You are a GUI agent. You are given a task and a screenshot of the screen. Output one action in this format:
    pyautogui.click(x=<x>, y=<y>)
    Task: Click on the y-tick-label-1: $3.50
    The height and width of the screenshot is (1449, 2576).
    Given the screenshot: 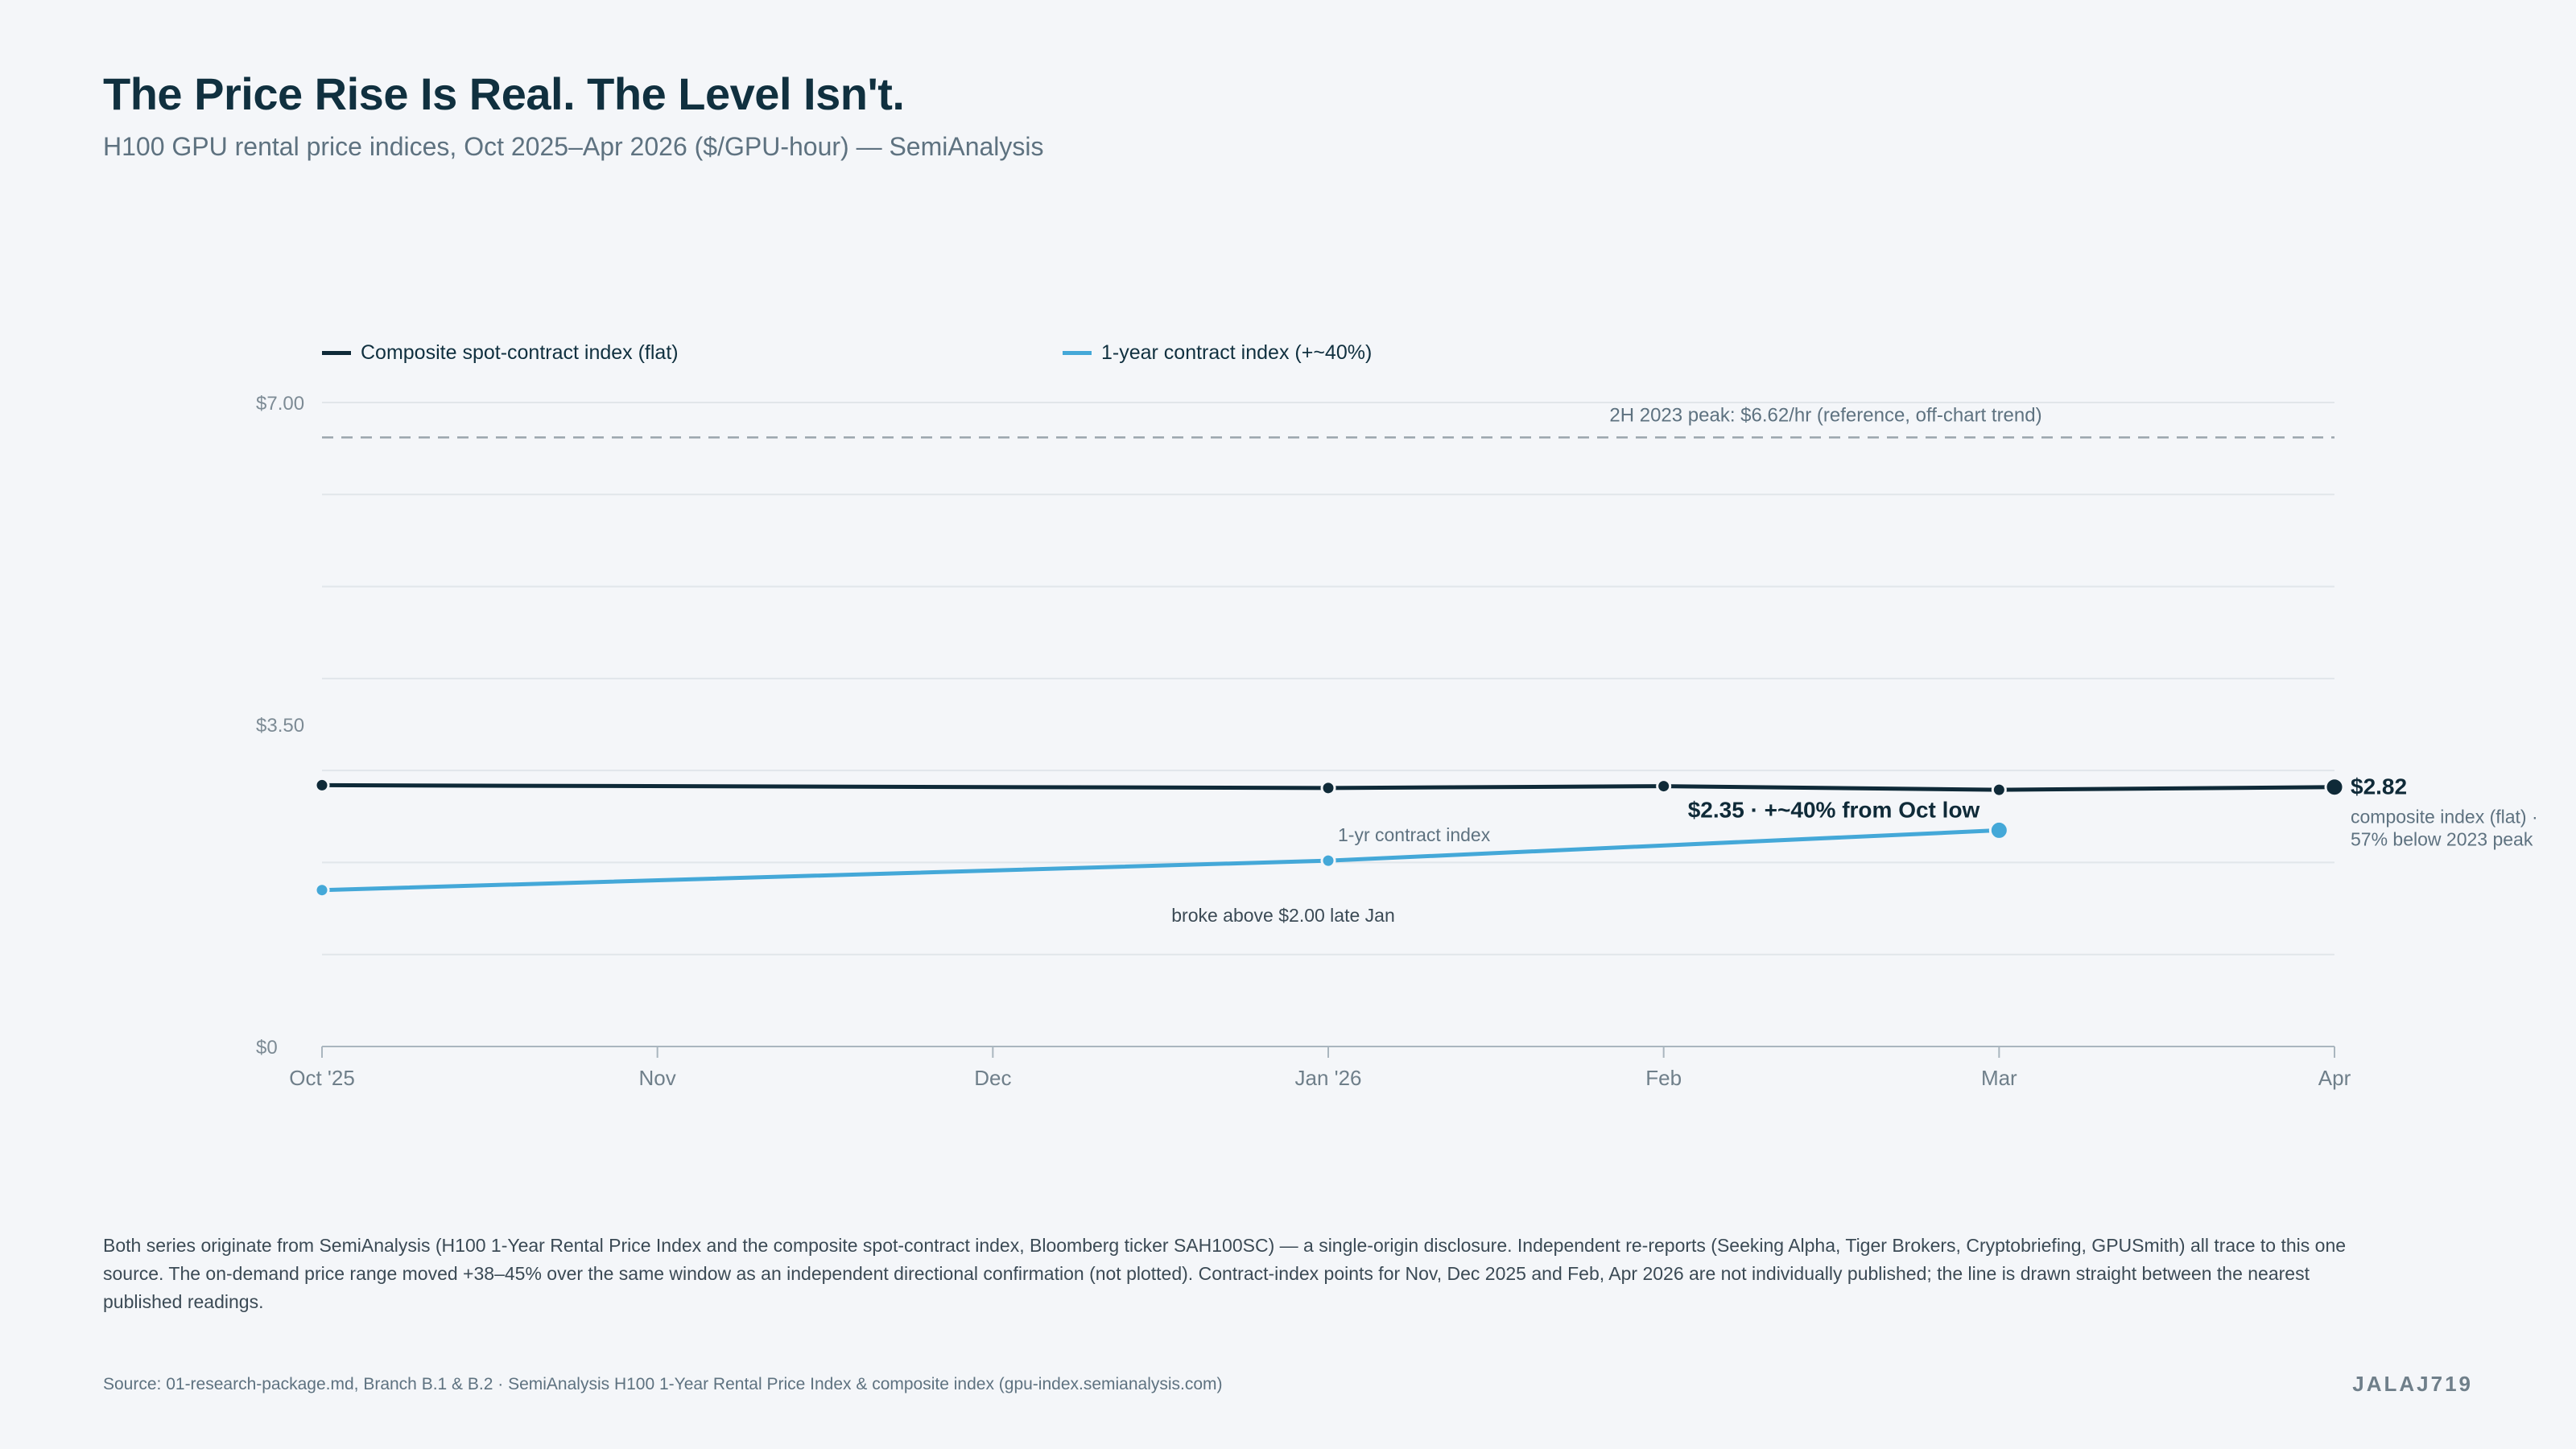 What is the action you would take?
    pyautogui.click(x=280, y=726)
    